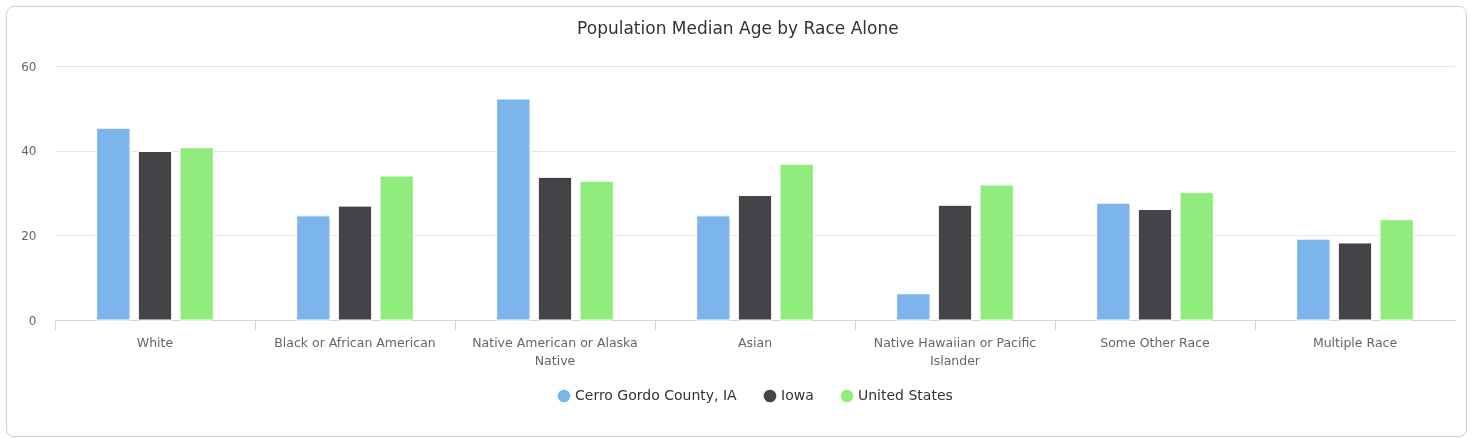 The height and width of the screenshot is (439, 1475). I want to click on legend-label: United States, so click(905, 395).